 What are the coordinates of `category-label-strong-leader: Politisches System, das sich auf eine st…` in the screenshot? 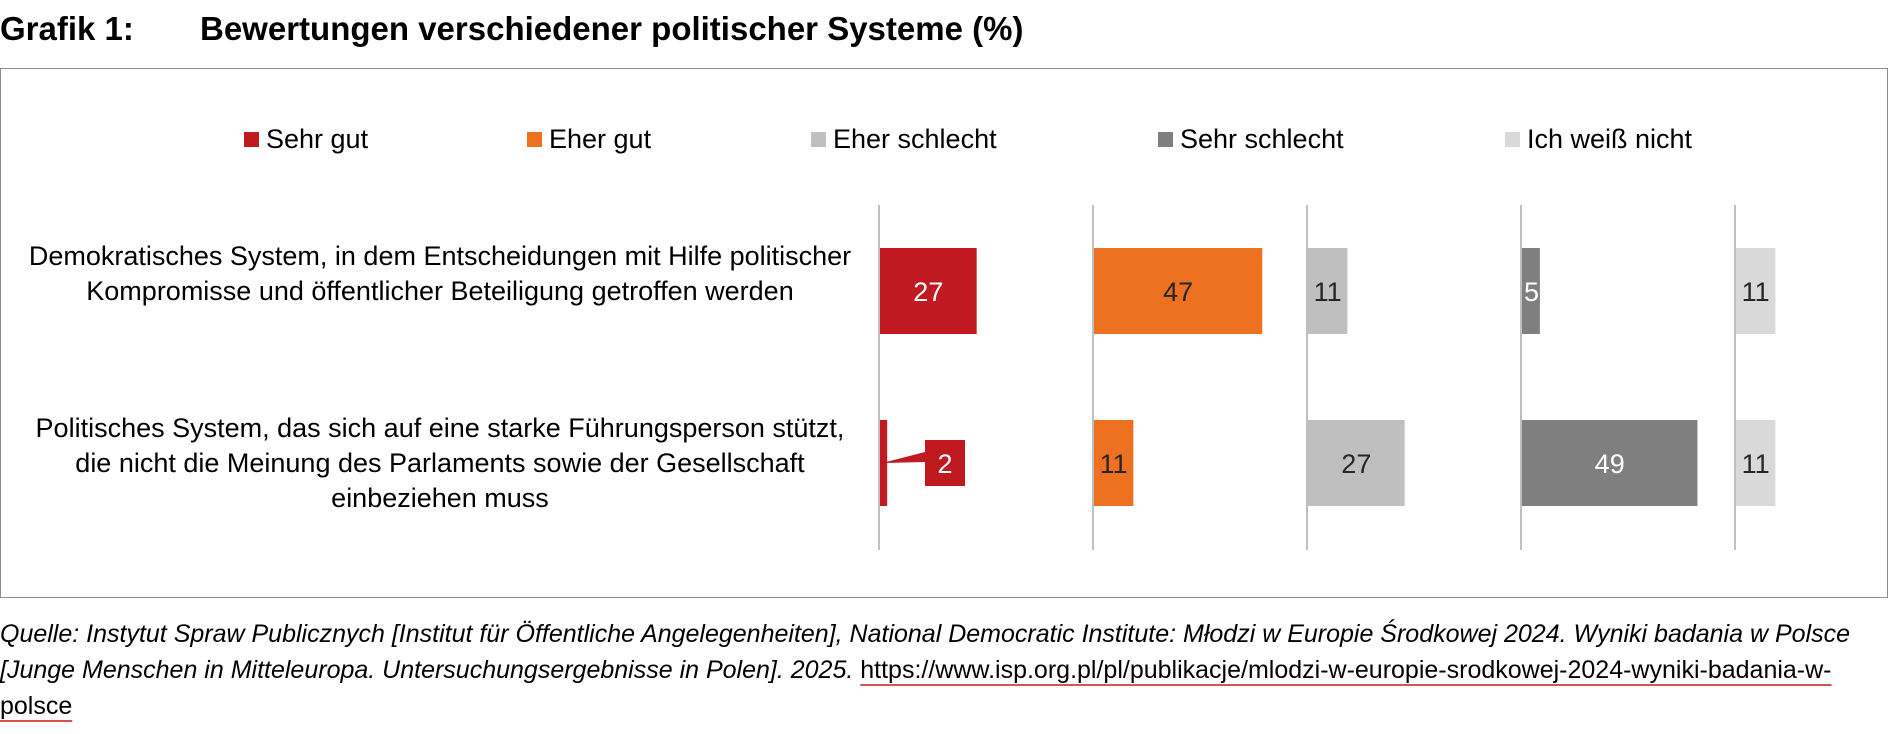 It's located at (440, 463).